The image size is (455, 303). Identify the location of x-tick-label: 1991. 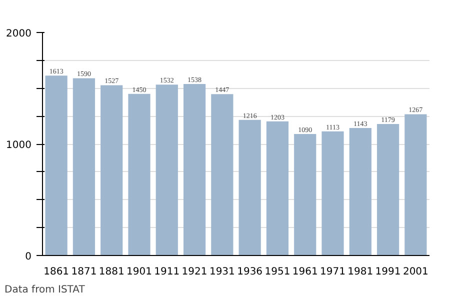
(388, 272).